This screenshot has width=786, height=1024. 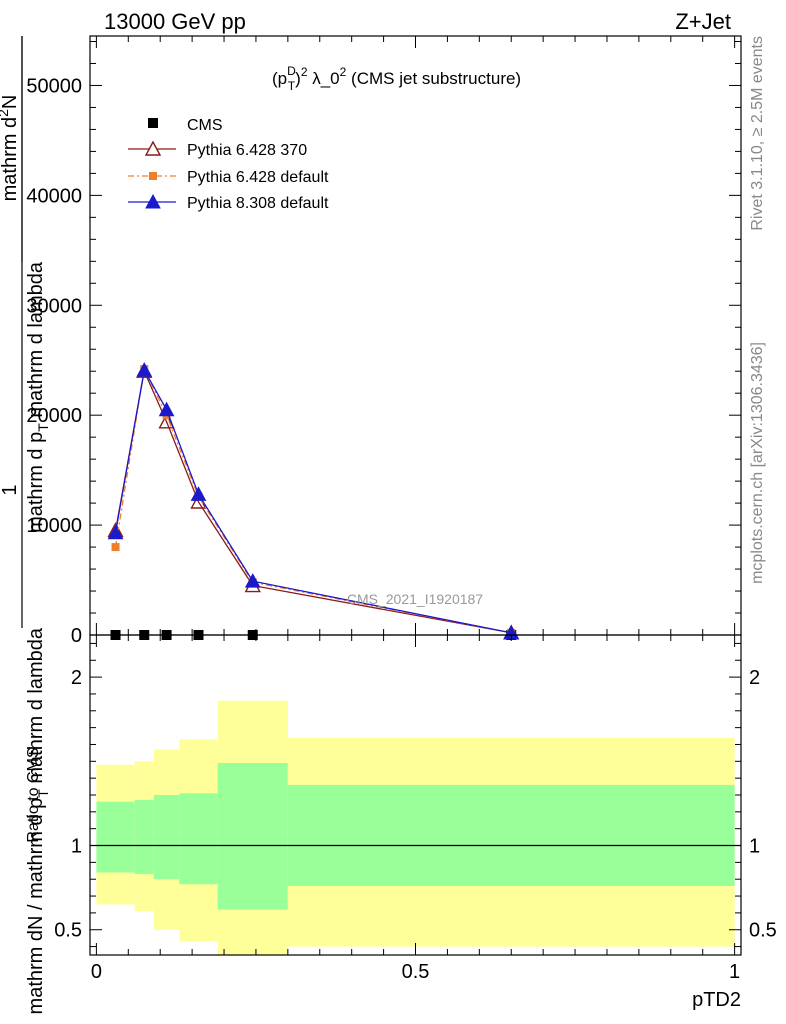 I want to click on legend-marker-py6-default, so click(x=153, y=176).